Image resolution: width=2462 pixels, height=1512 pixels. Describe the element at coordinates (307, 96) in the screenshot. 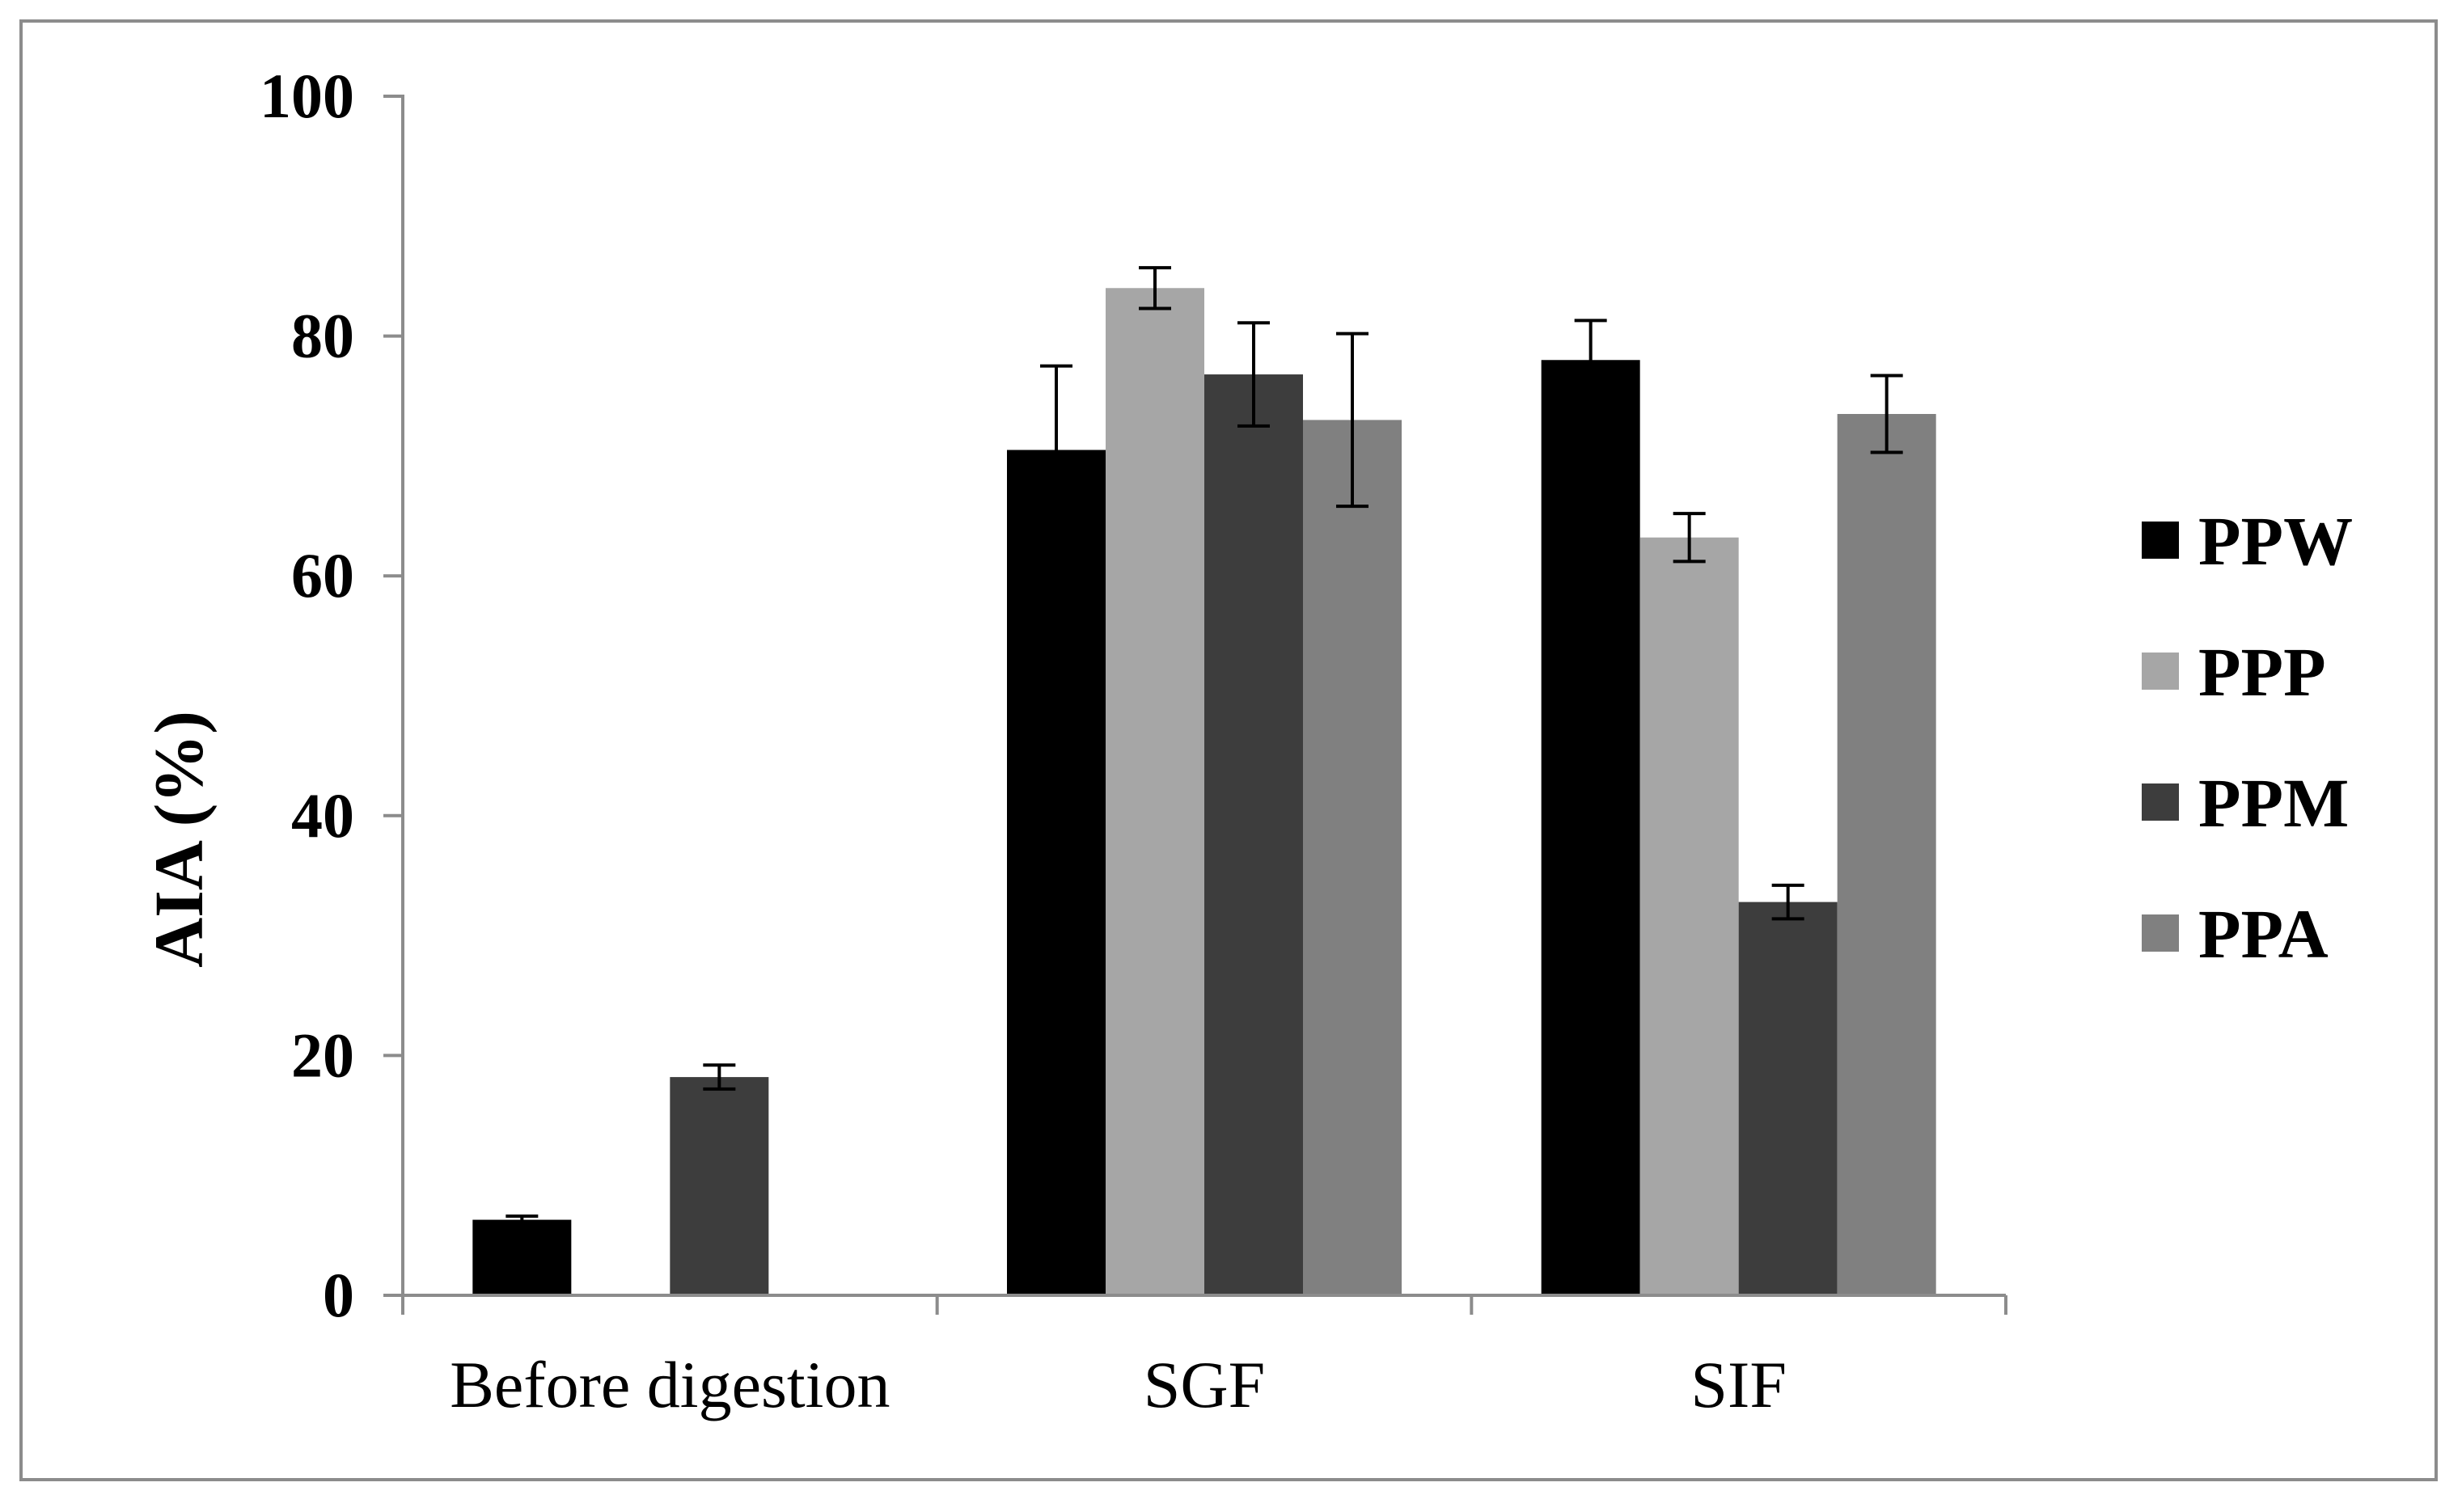

I see `y-tick-label-100: 100` at that location.